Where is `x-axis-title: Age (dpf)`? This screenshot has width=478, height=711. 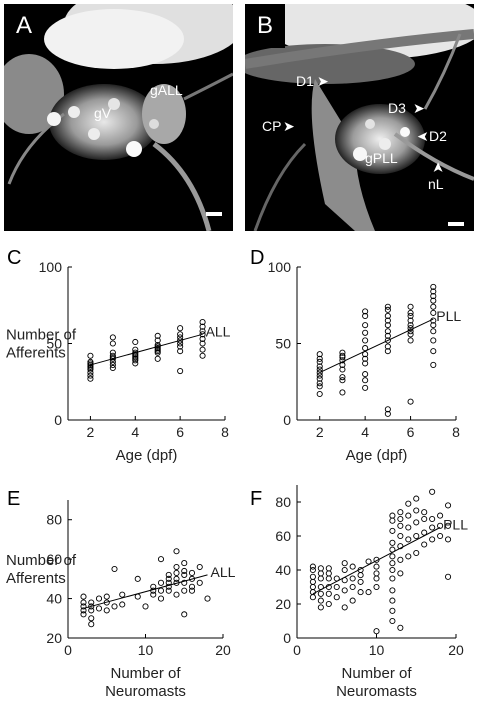 x-axis-title: Age (dpf) is located at coordinates (147, 455).